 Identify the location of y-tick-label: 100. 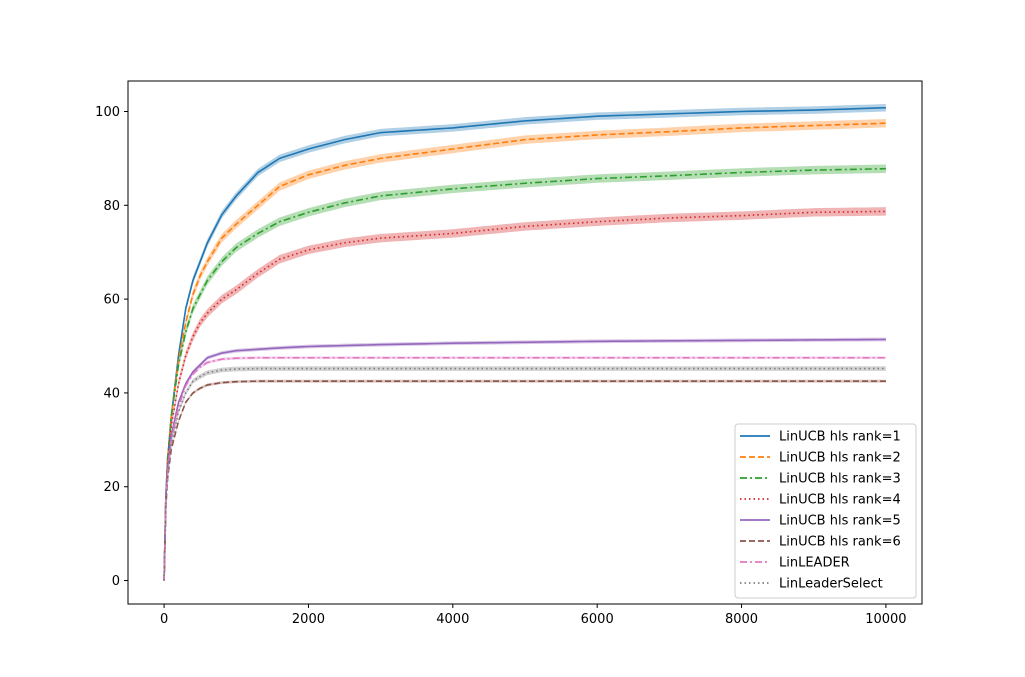
(107, 112).